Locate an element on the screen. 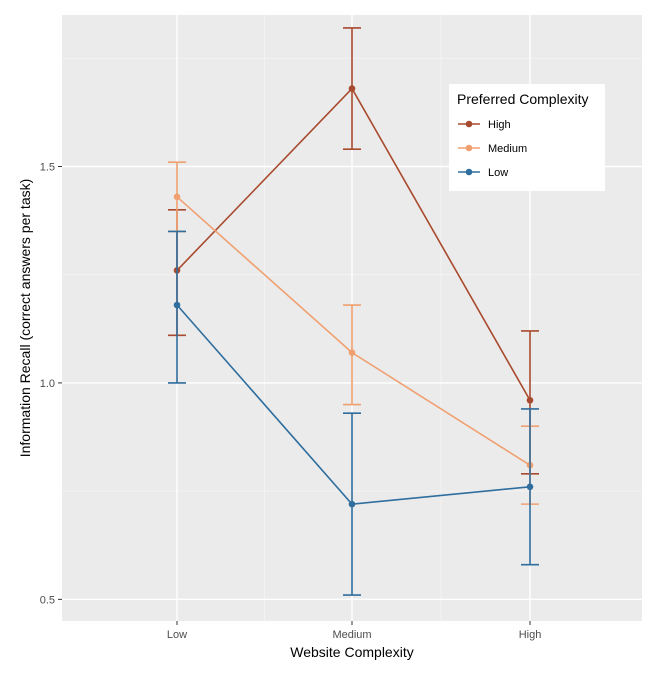  legend-items: High Medium Low is located at coordinates (492, 149).